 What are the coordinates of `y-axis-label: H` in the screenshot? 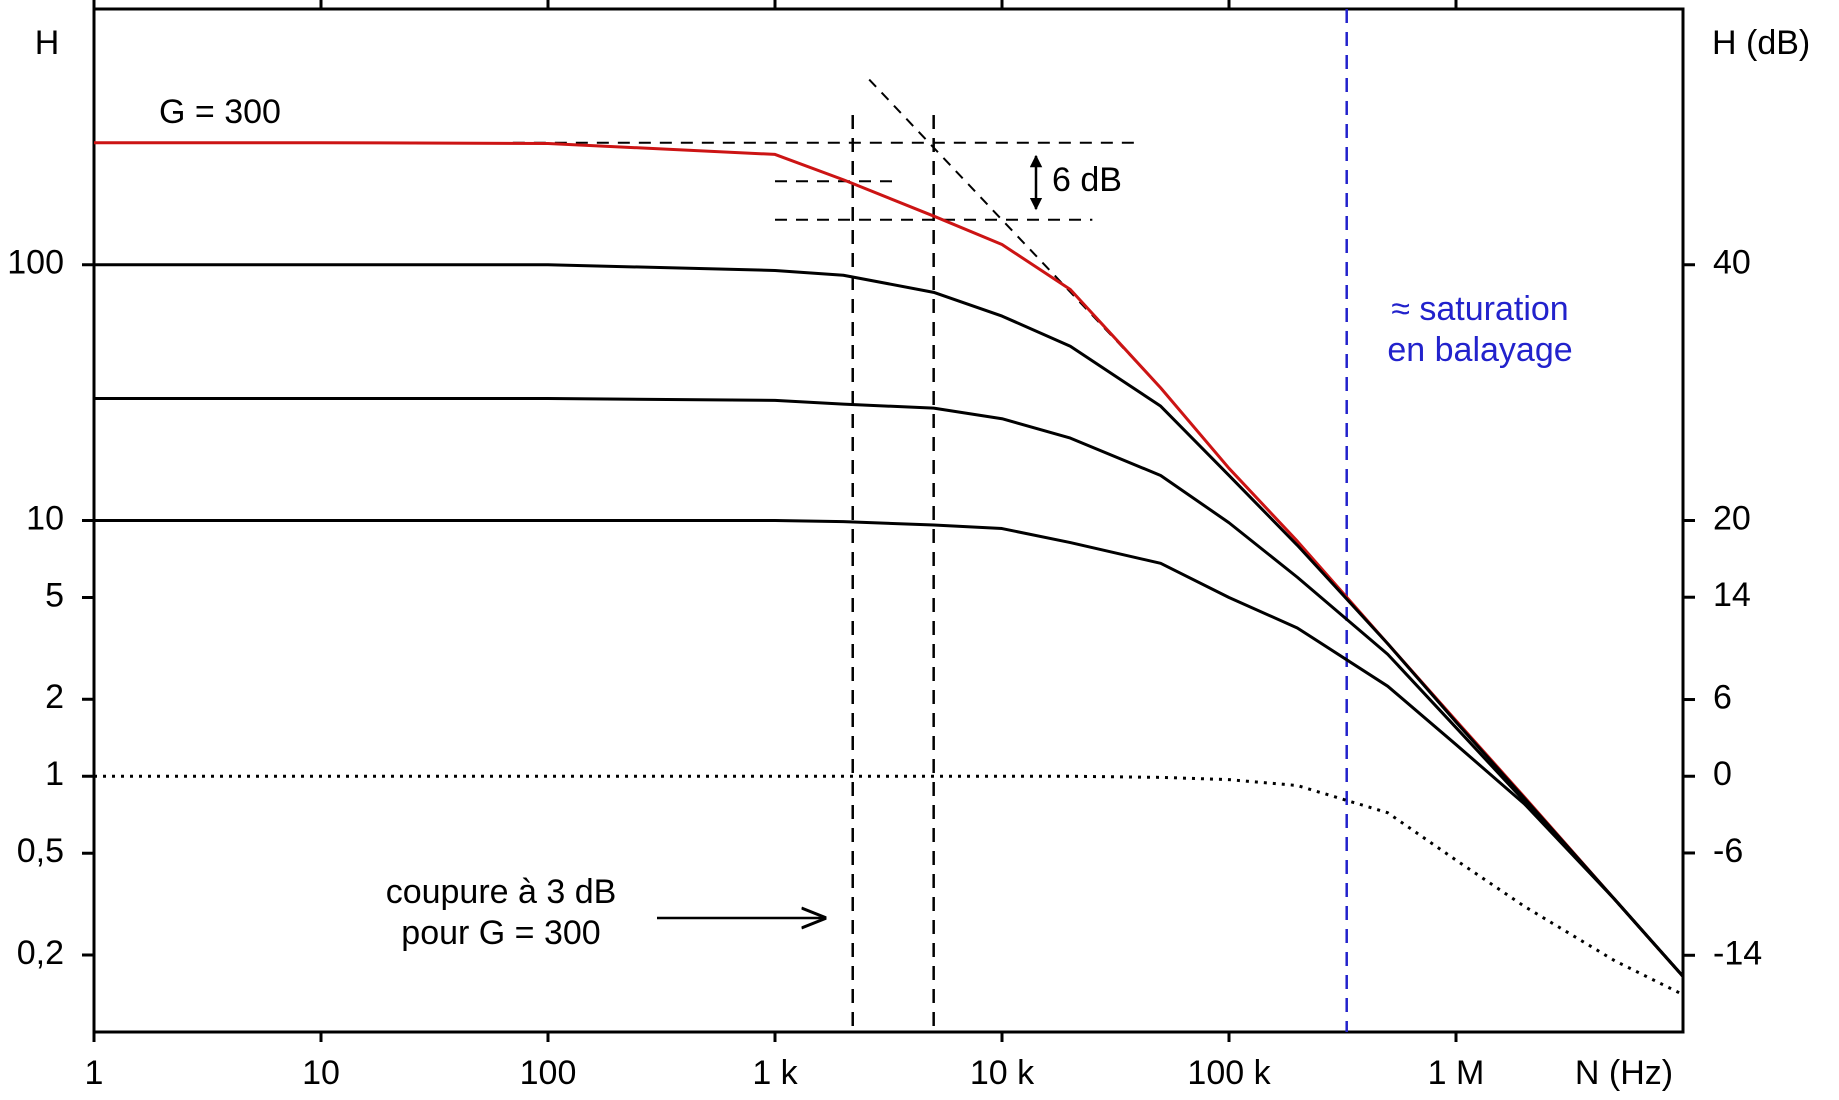 It's located at (47, 43).